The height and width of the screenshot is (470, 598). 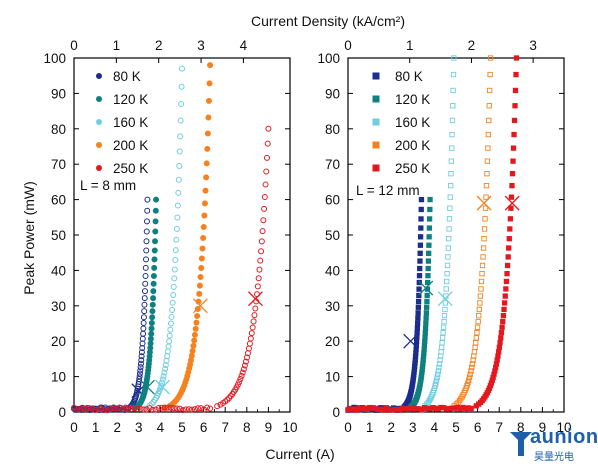 I want to click on x-tick-label: 2, so click(x=391, y=427).